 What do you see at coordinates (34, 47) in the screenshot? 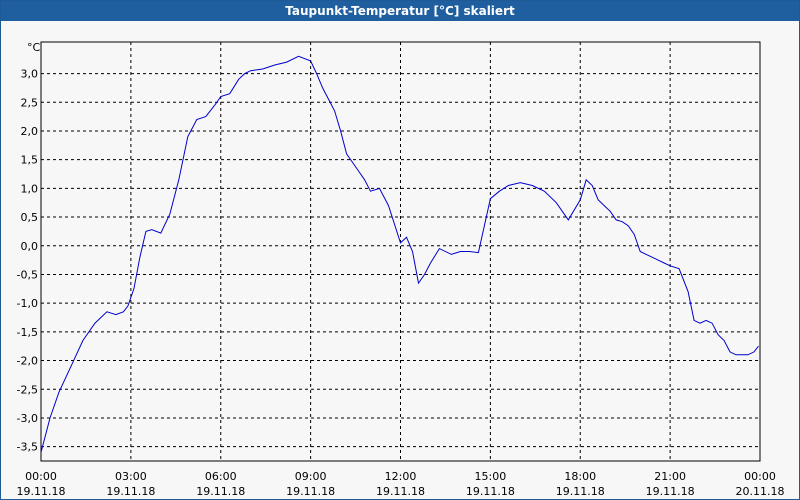
I see `y-axis-unit-label: °C` at bounding box center [34, 47].